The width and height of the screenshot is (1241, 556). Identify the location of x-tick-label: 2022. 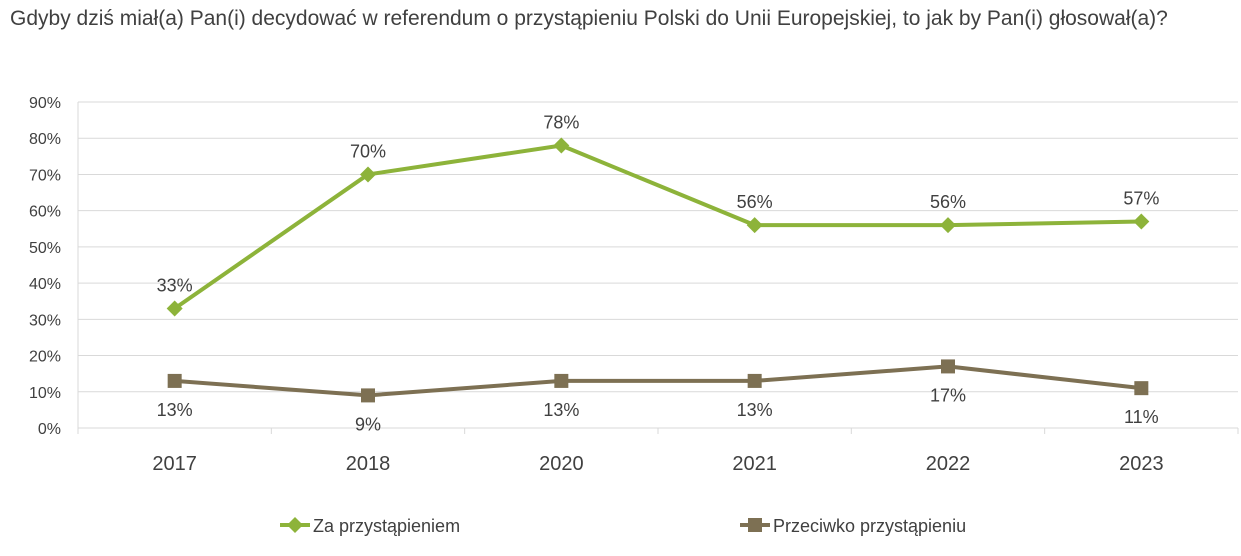
(948, 464).